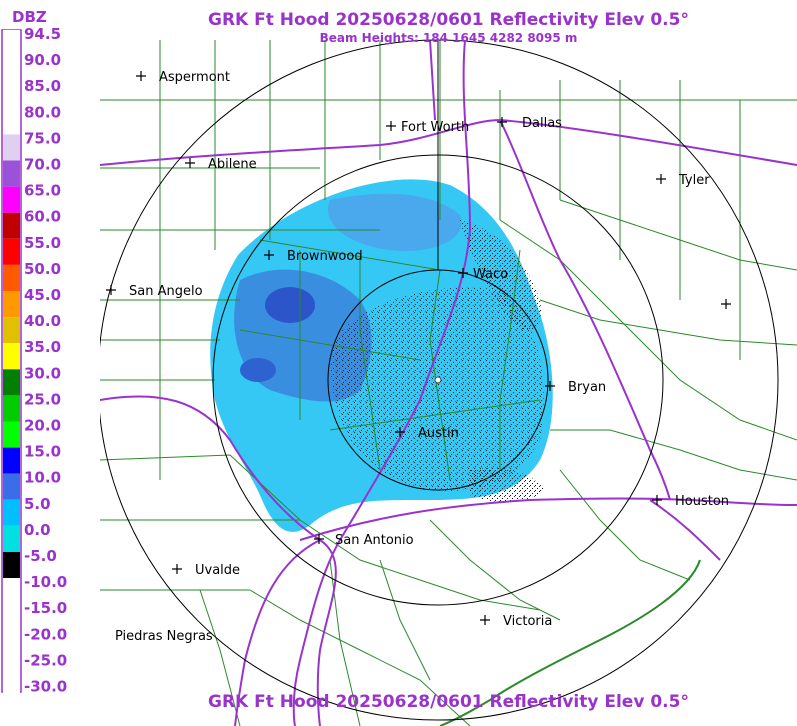  Describe the element at coordinates (483, 274) in the screenshot. I see `city-marker: Waco` at that location.